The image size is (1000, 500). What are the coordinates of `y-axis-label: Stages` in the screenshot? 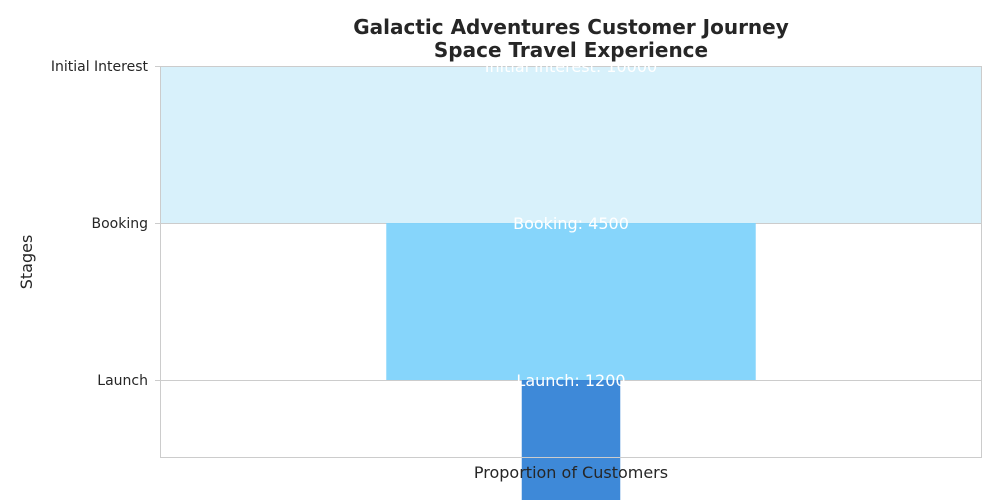 It's located at (26, 262).